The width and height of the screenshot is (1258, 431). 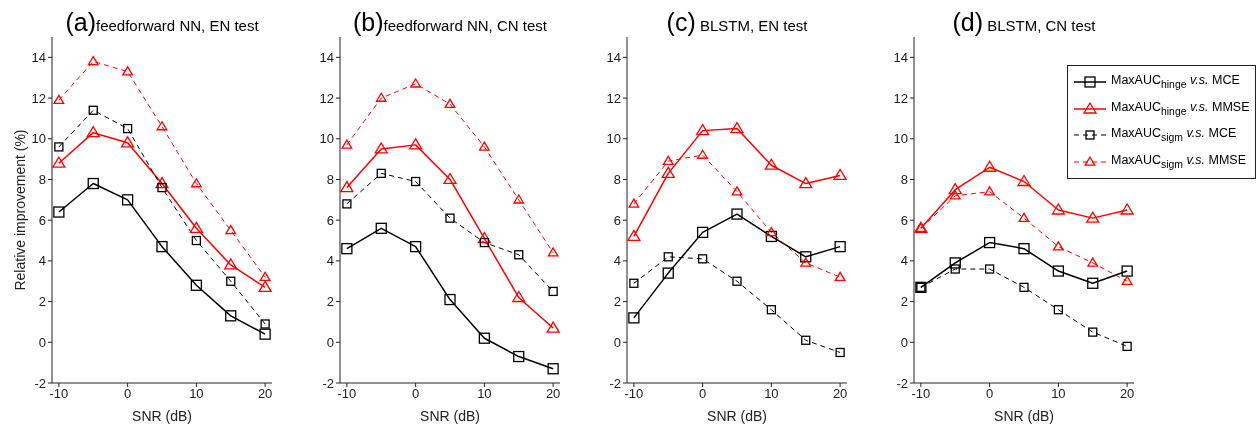 I want to click on chart-title: (d) BLSTM, CN test, so click(x=1024, y=22).